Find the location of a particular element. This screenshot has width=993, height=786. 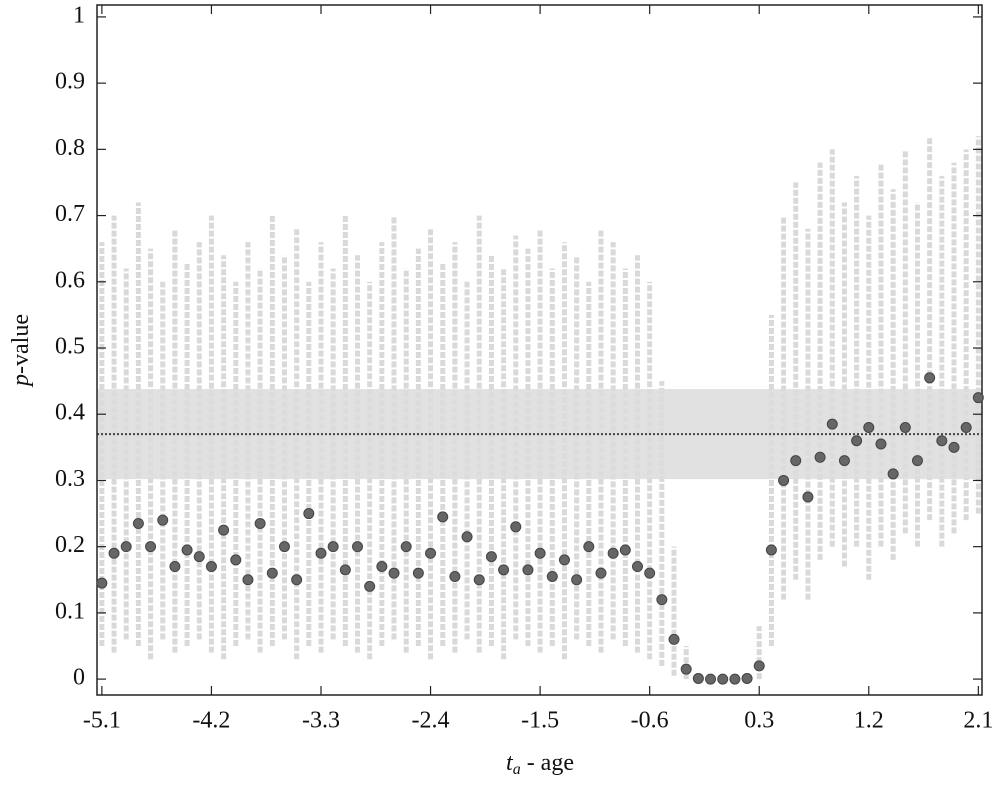

x-tick-label: 0.3 is located at coordinates (759, 721).